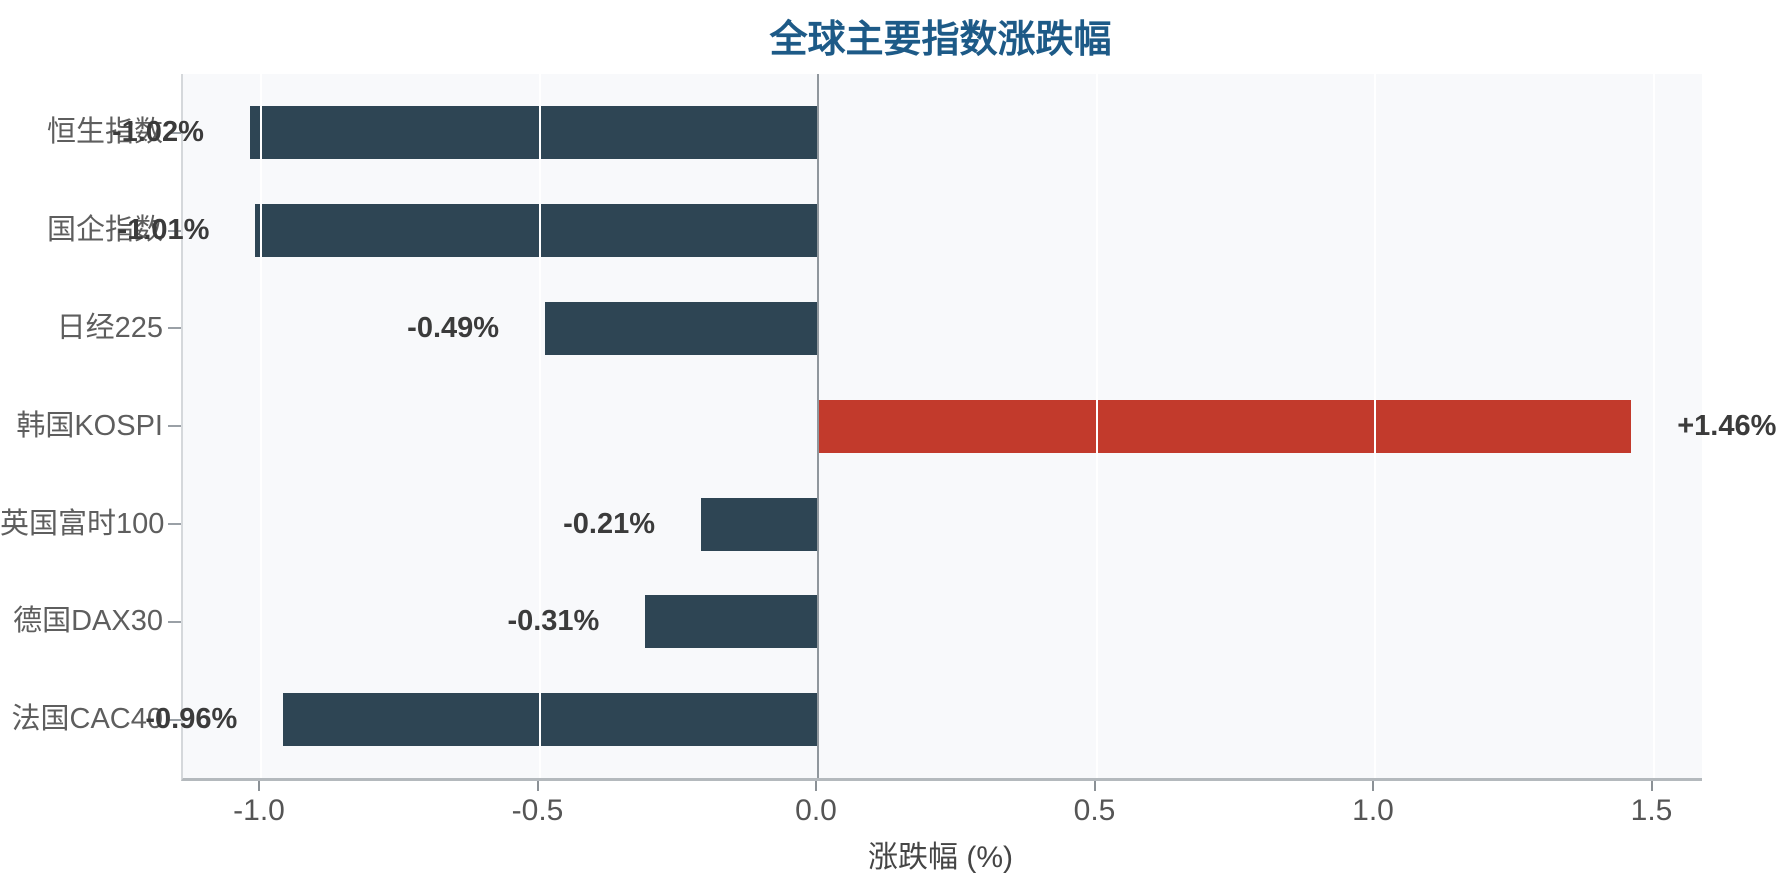 Image resolution: width=1779 pixels, height=874 pixels. What do you see at coordinates (1373, 810) in the screenshot?
I see `x-tick-label: 1.0` at bounding box center [1373, 810].